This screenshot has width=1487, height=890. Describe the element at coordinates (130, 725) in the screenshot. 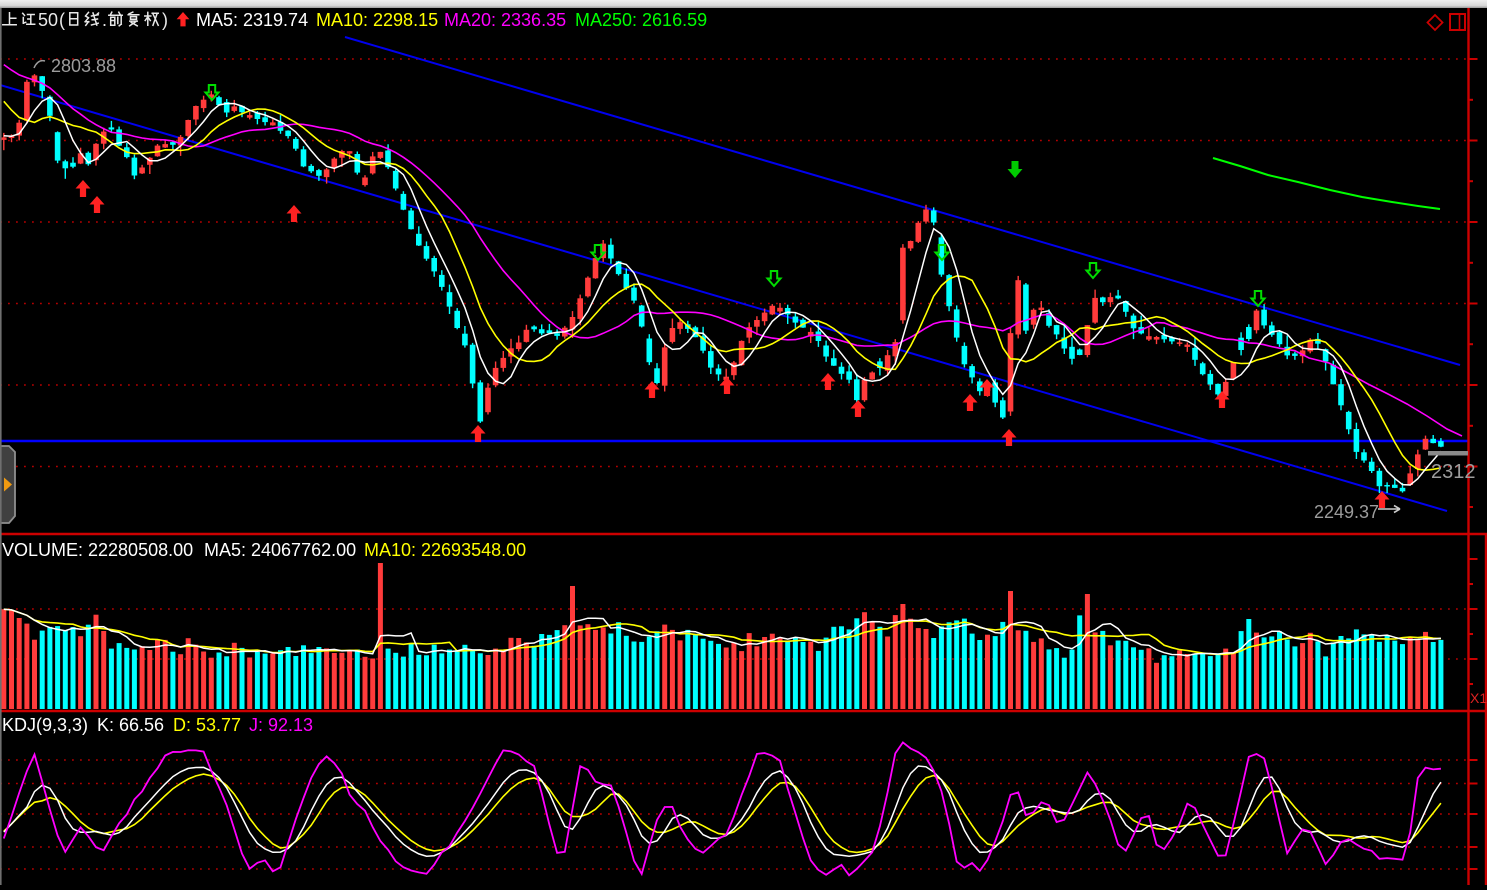

I see `svg-text: K: 66.56` at that location.